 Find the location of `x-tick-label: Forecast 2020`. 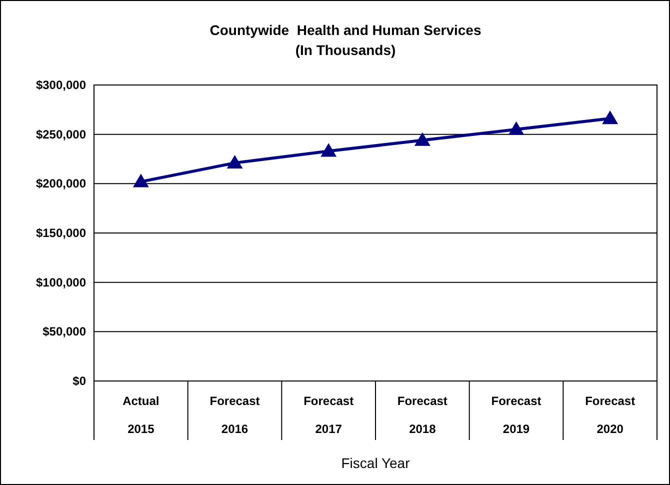

x-tick-label: Forecast 2020 is located at coordinates (610, 415).